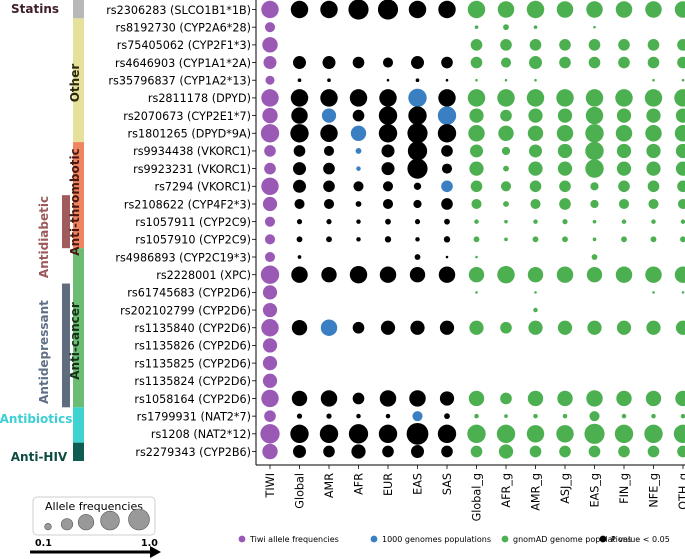 This screenshot has width=685, height=559. What do you see at coordinates (202, 187) in the screenshot?
I see `row-label: rs7294 (VKORC1)` at bounding box center [202, 187].